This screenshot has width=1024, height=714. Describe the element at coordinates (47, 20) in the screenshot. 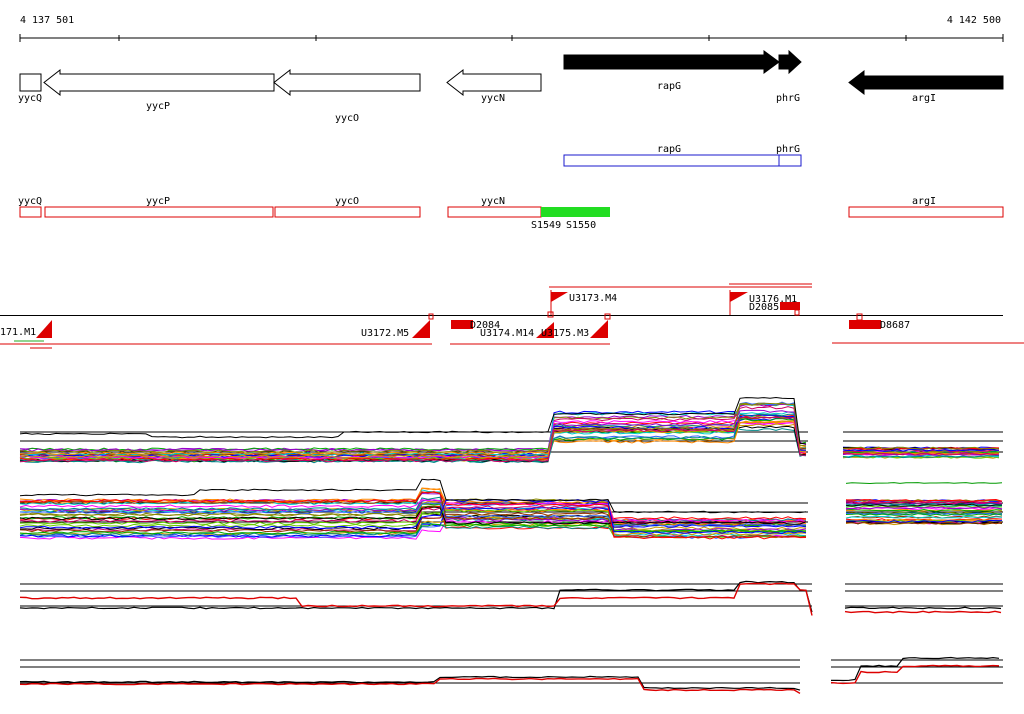

I see `axis-start-label: 4 137 501` at that location.